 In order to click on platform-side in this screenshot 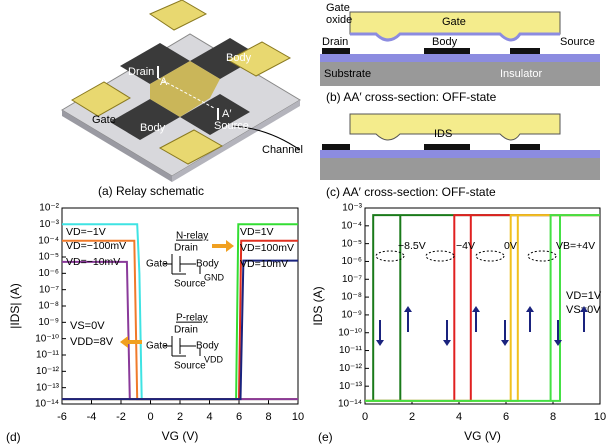, I will do `click(236, 141)`.